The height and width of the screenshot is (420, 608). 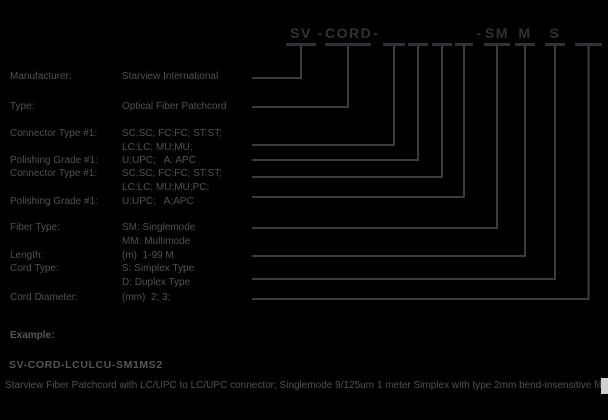 I want to click on field-label: Fiber Type:, so click(x=35, y=227).